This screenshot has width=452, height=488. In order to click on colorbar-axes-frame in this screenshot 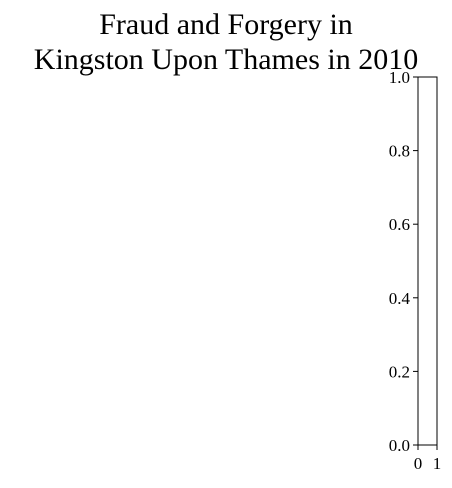, I will do `click(427, 261)`.